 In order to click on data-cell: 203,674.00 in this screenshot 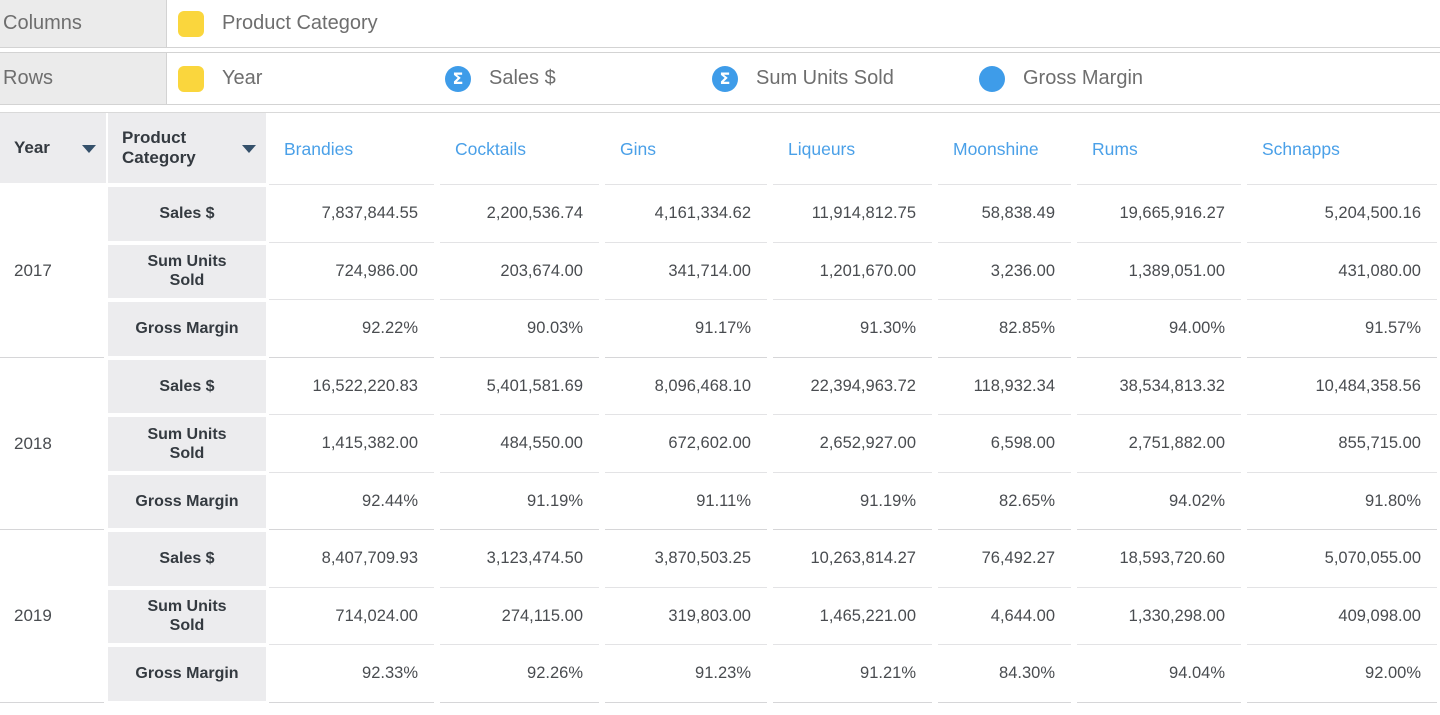, I will do `click(519, 272)`.